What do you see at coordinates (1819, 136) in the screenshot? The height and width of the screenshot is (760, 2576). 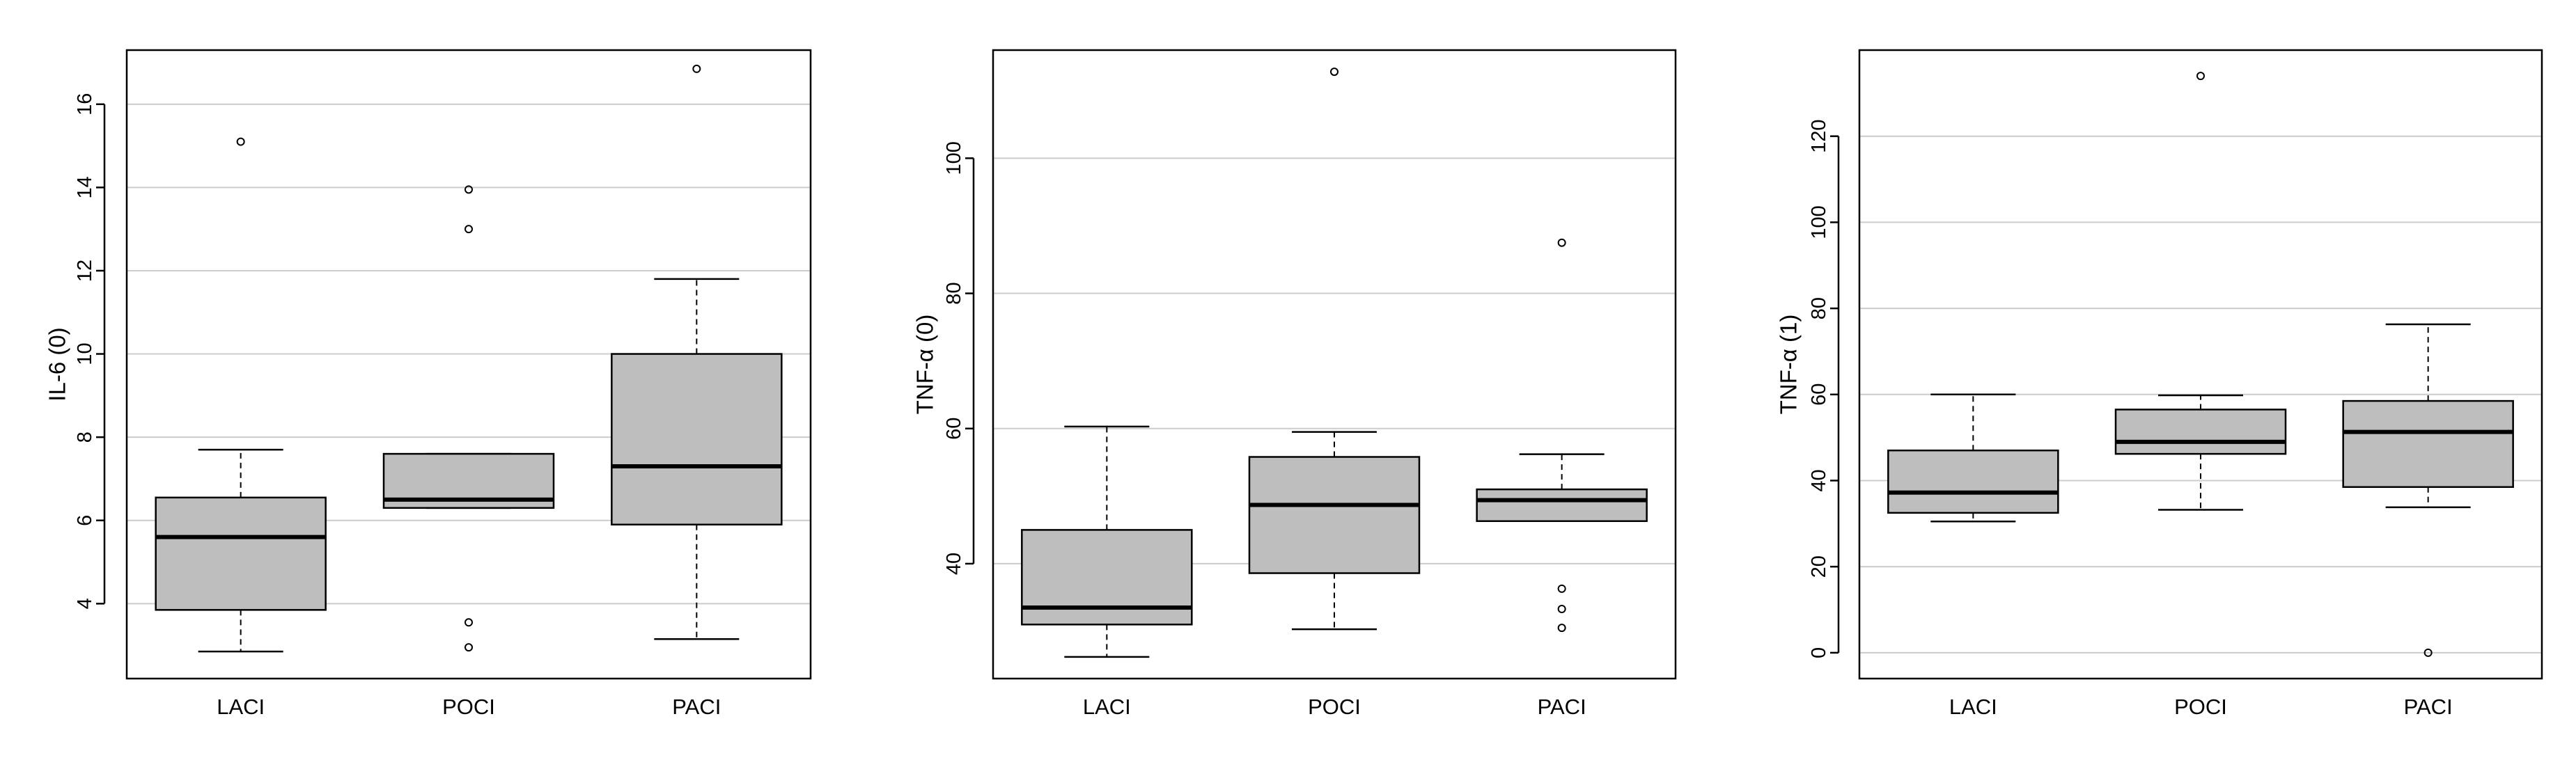 I see `y-tick-label: 120` at bounding box center [1819, 136].